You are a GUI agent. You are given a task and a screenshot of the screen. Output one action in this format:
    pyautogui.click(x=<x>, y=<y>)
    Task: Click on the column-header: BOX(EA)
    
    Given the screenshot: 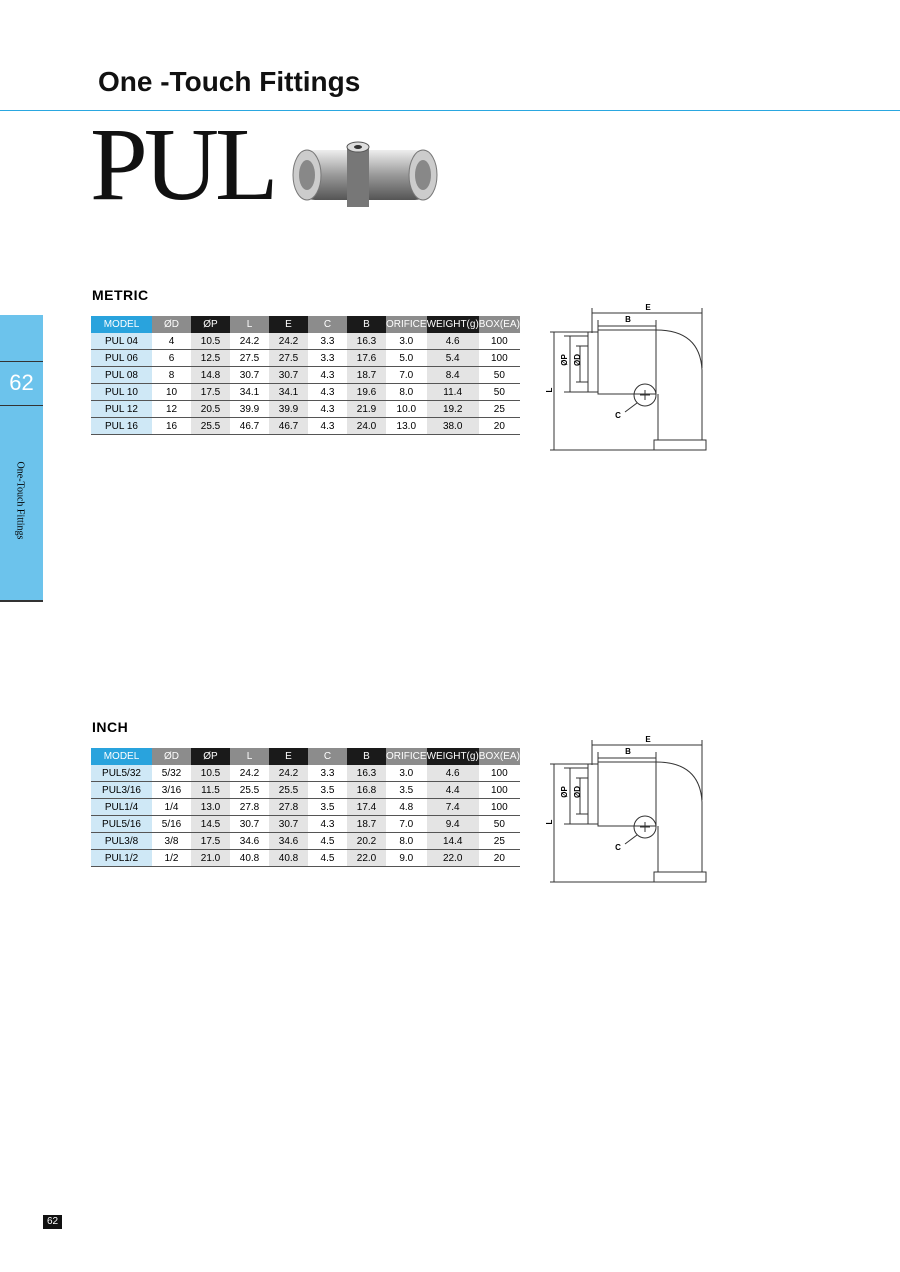 What is the action you would take?
    pyautogui.click(x=499, y=324)
    